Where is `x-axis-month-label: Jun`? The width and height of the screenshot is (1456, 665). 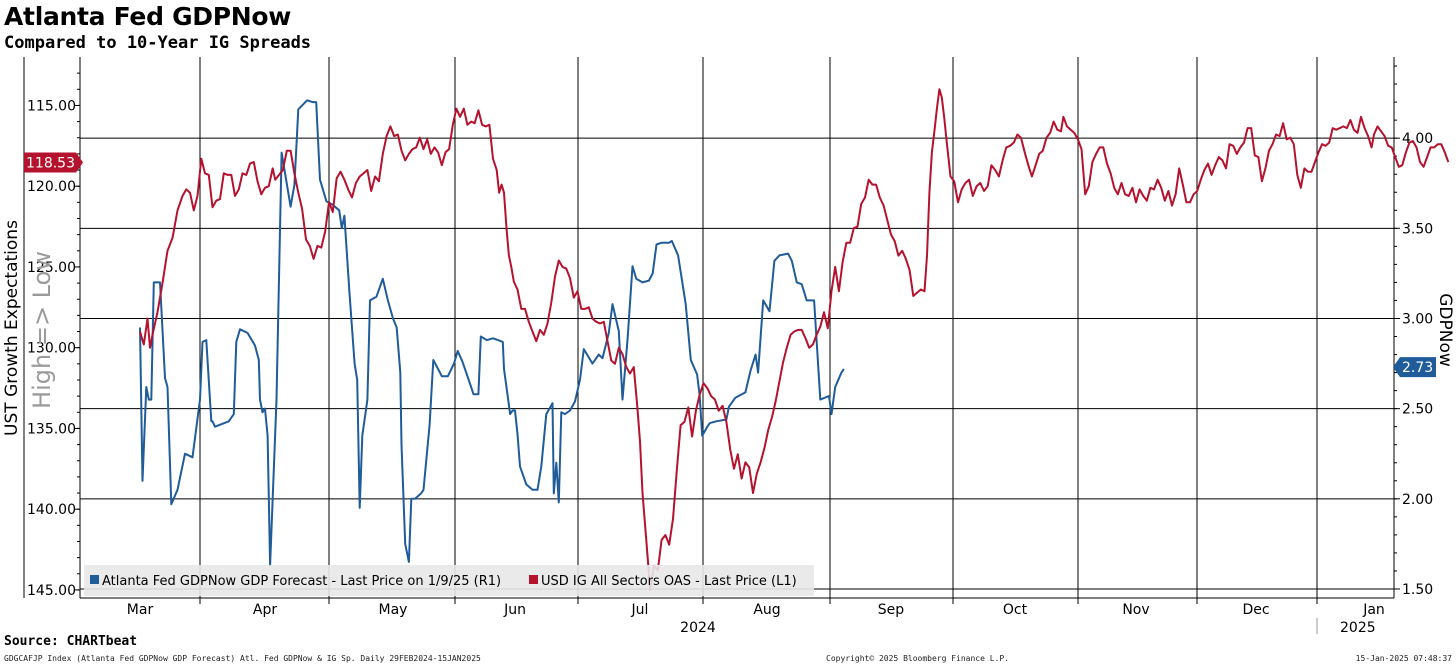
x-axis-month-label: Jun is located at coordinates (514, 610).